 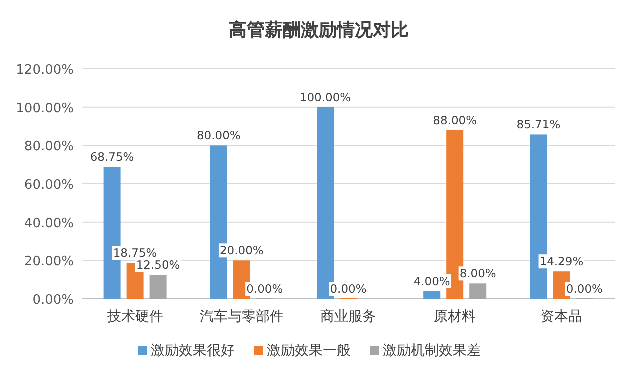 What do you see at coordinates (49, 185) in the screenshot?
I see `y-tick-label: 60.00%` at bounding box center [49, 185].